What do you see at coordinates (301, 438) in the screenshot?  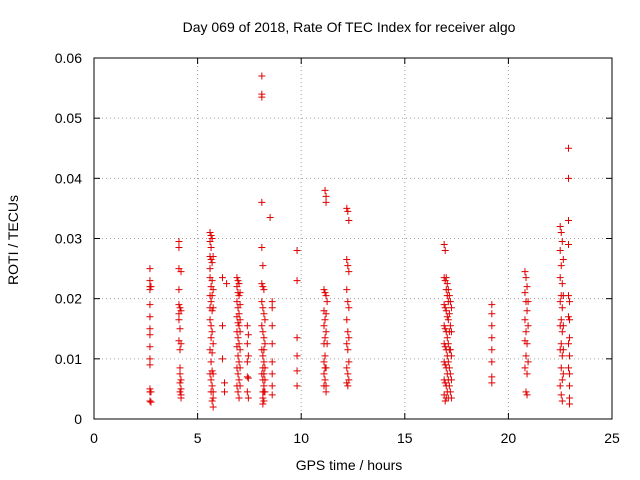 I see `x-tick-label: 10` at bounding box center [301, 438].